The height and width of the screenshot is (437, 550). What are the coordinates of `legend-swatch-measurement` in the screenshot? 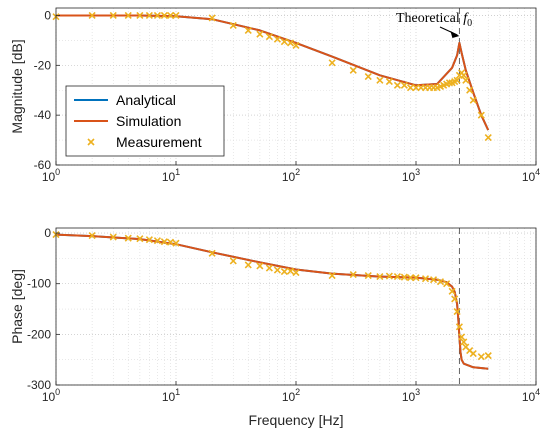 It's located at (91, 142).